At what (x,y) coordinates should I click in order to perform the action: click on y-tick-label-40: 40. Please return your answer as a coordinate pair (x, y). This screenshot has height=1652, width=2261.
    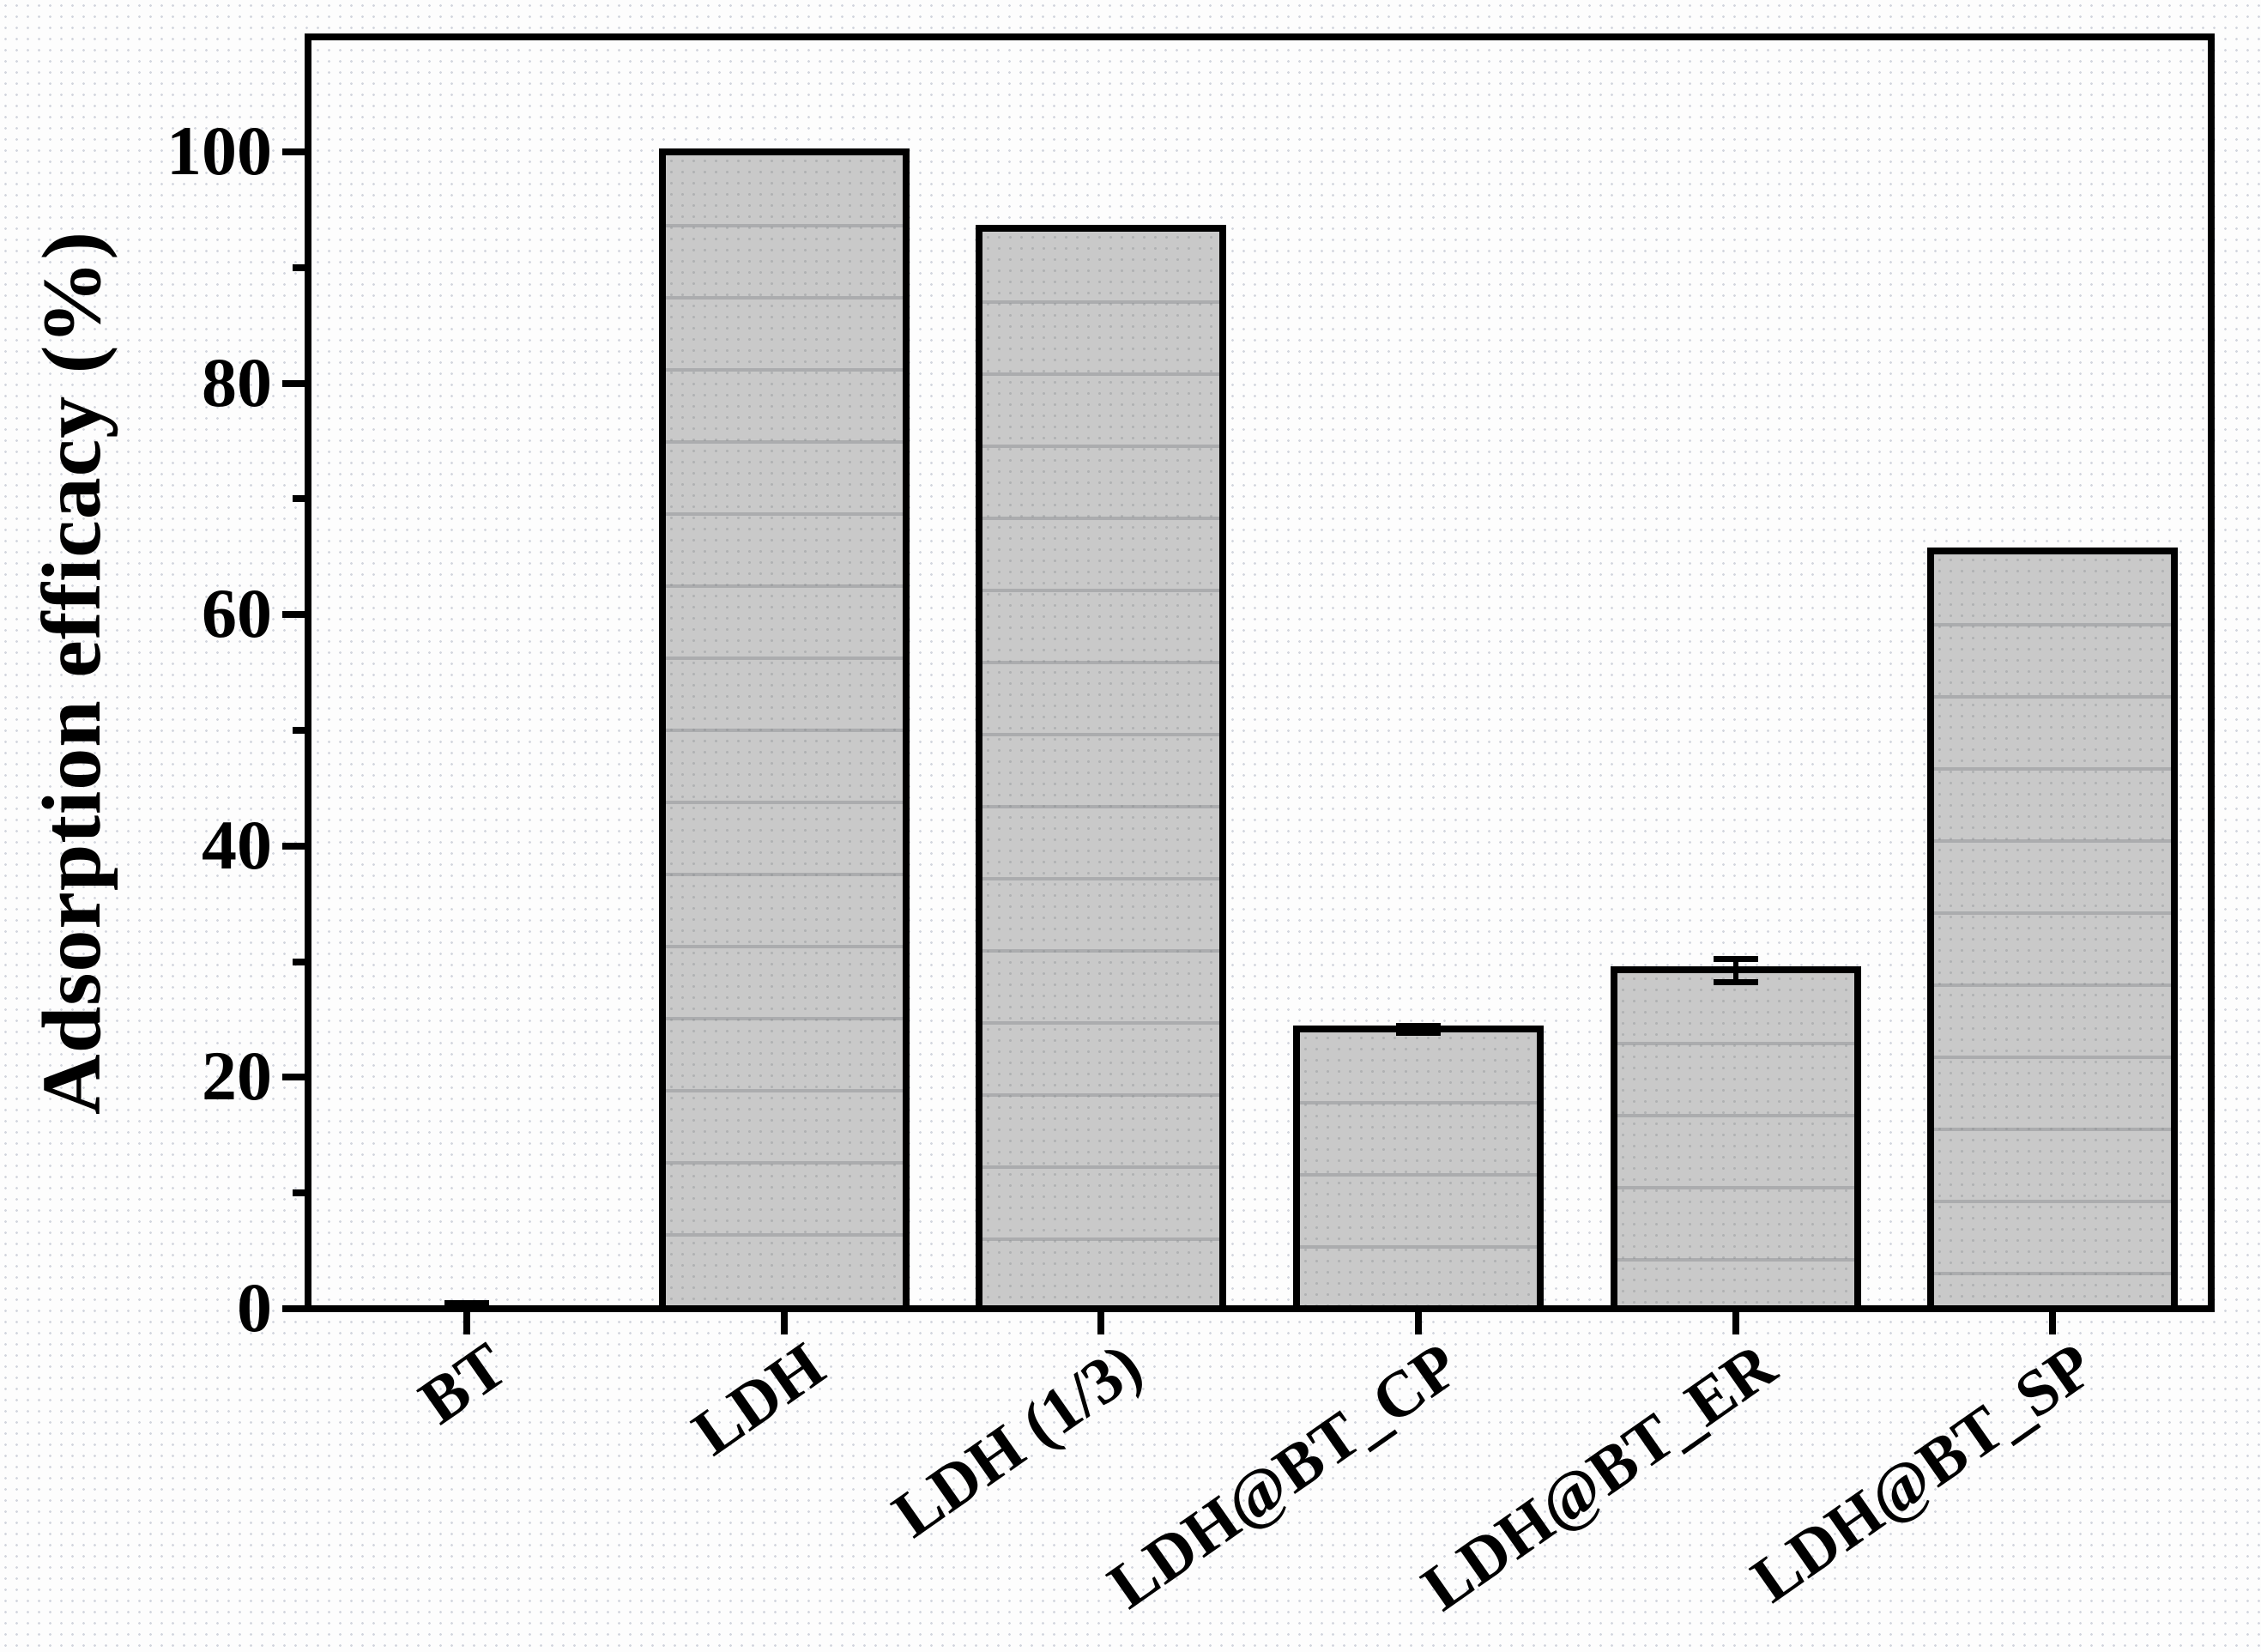
    Looking at the image, I should click on (237, 844).